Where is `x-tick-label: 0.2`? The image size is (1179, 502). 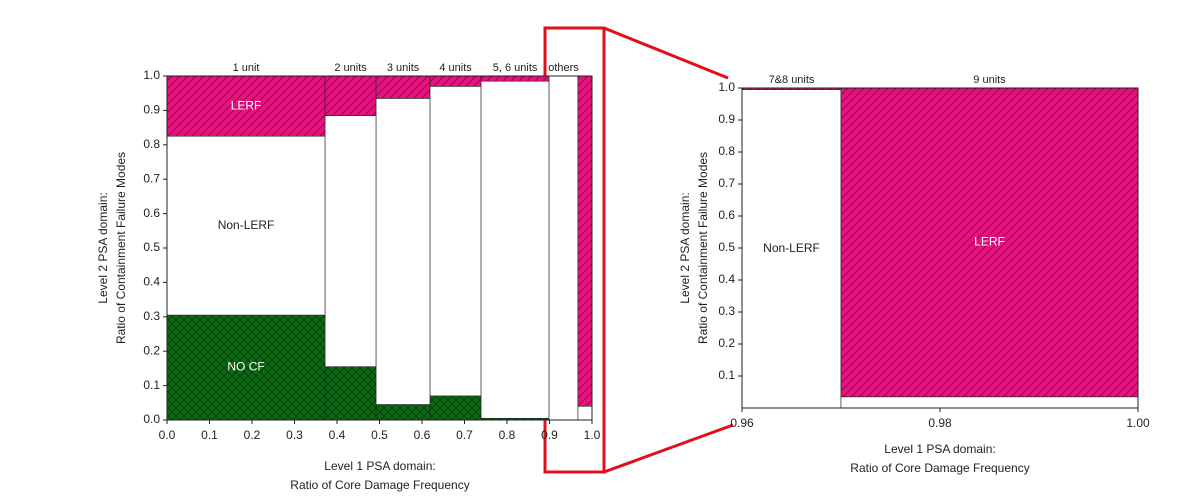
x-tick-label: 0.2 is located at coordinates (252, 435).